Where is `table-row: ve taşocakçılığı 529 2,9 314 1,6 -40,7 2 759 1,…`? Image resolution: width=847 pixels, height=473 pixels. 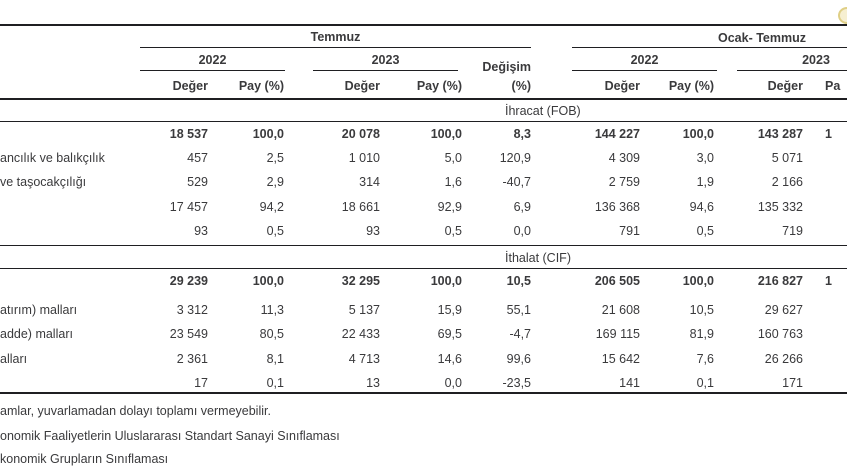
table-row: ve taşocakçılığı 529 2,9 314 1,6 -40,7 2 759 1,… is located at coordinates (423, 182).